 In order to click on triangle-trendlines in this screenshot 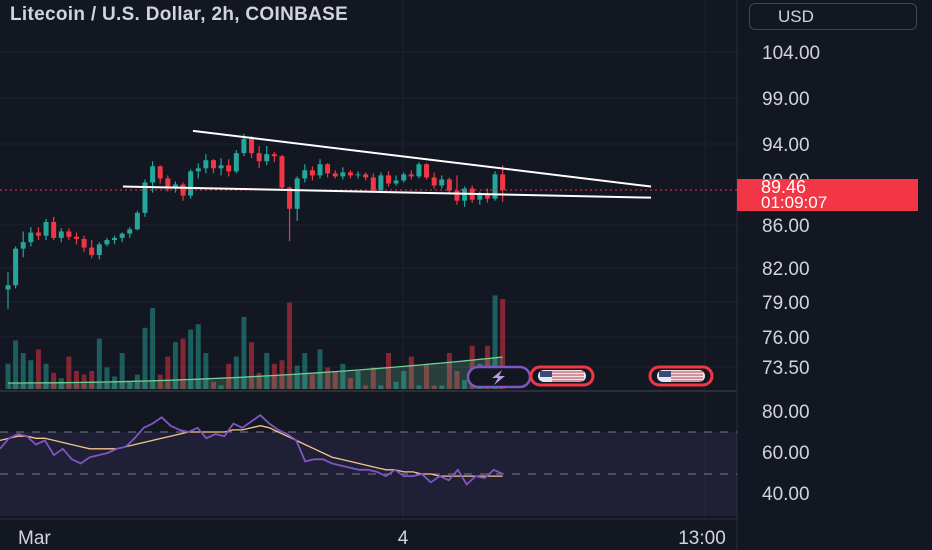, I will do `click(387, 164)`.